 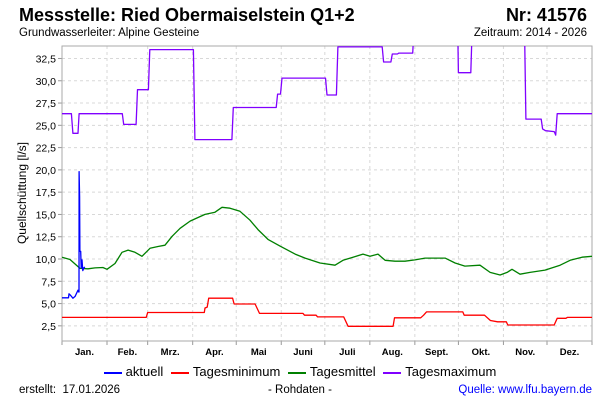 I want to click on created-date: 17.01.2026, so click(x=91, y=390).